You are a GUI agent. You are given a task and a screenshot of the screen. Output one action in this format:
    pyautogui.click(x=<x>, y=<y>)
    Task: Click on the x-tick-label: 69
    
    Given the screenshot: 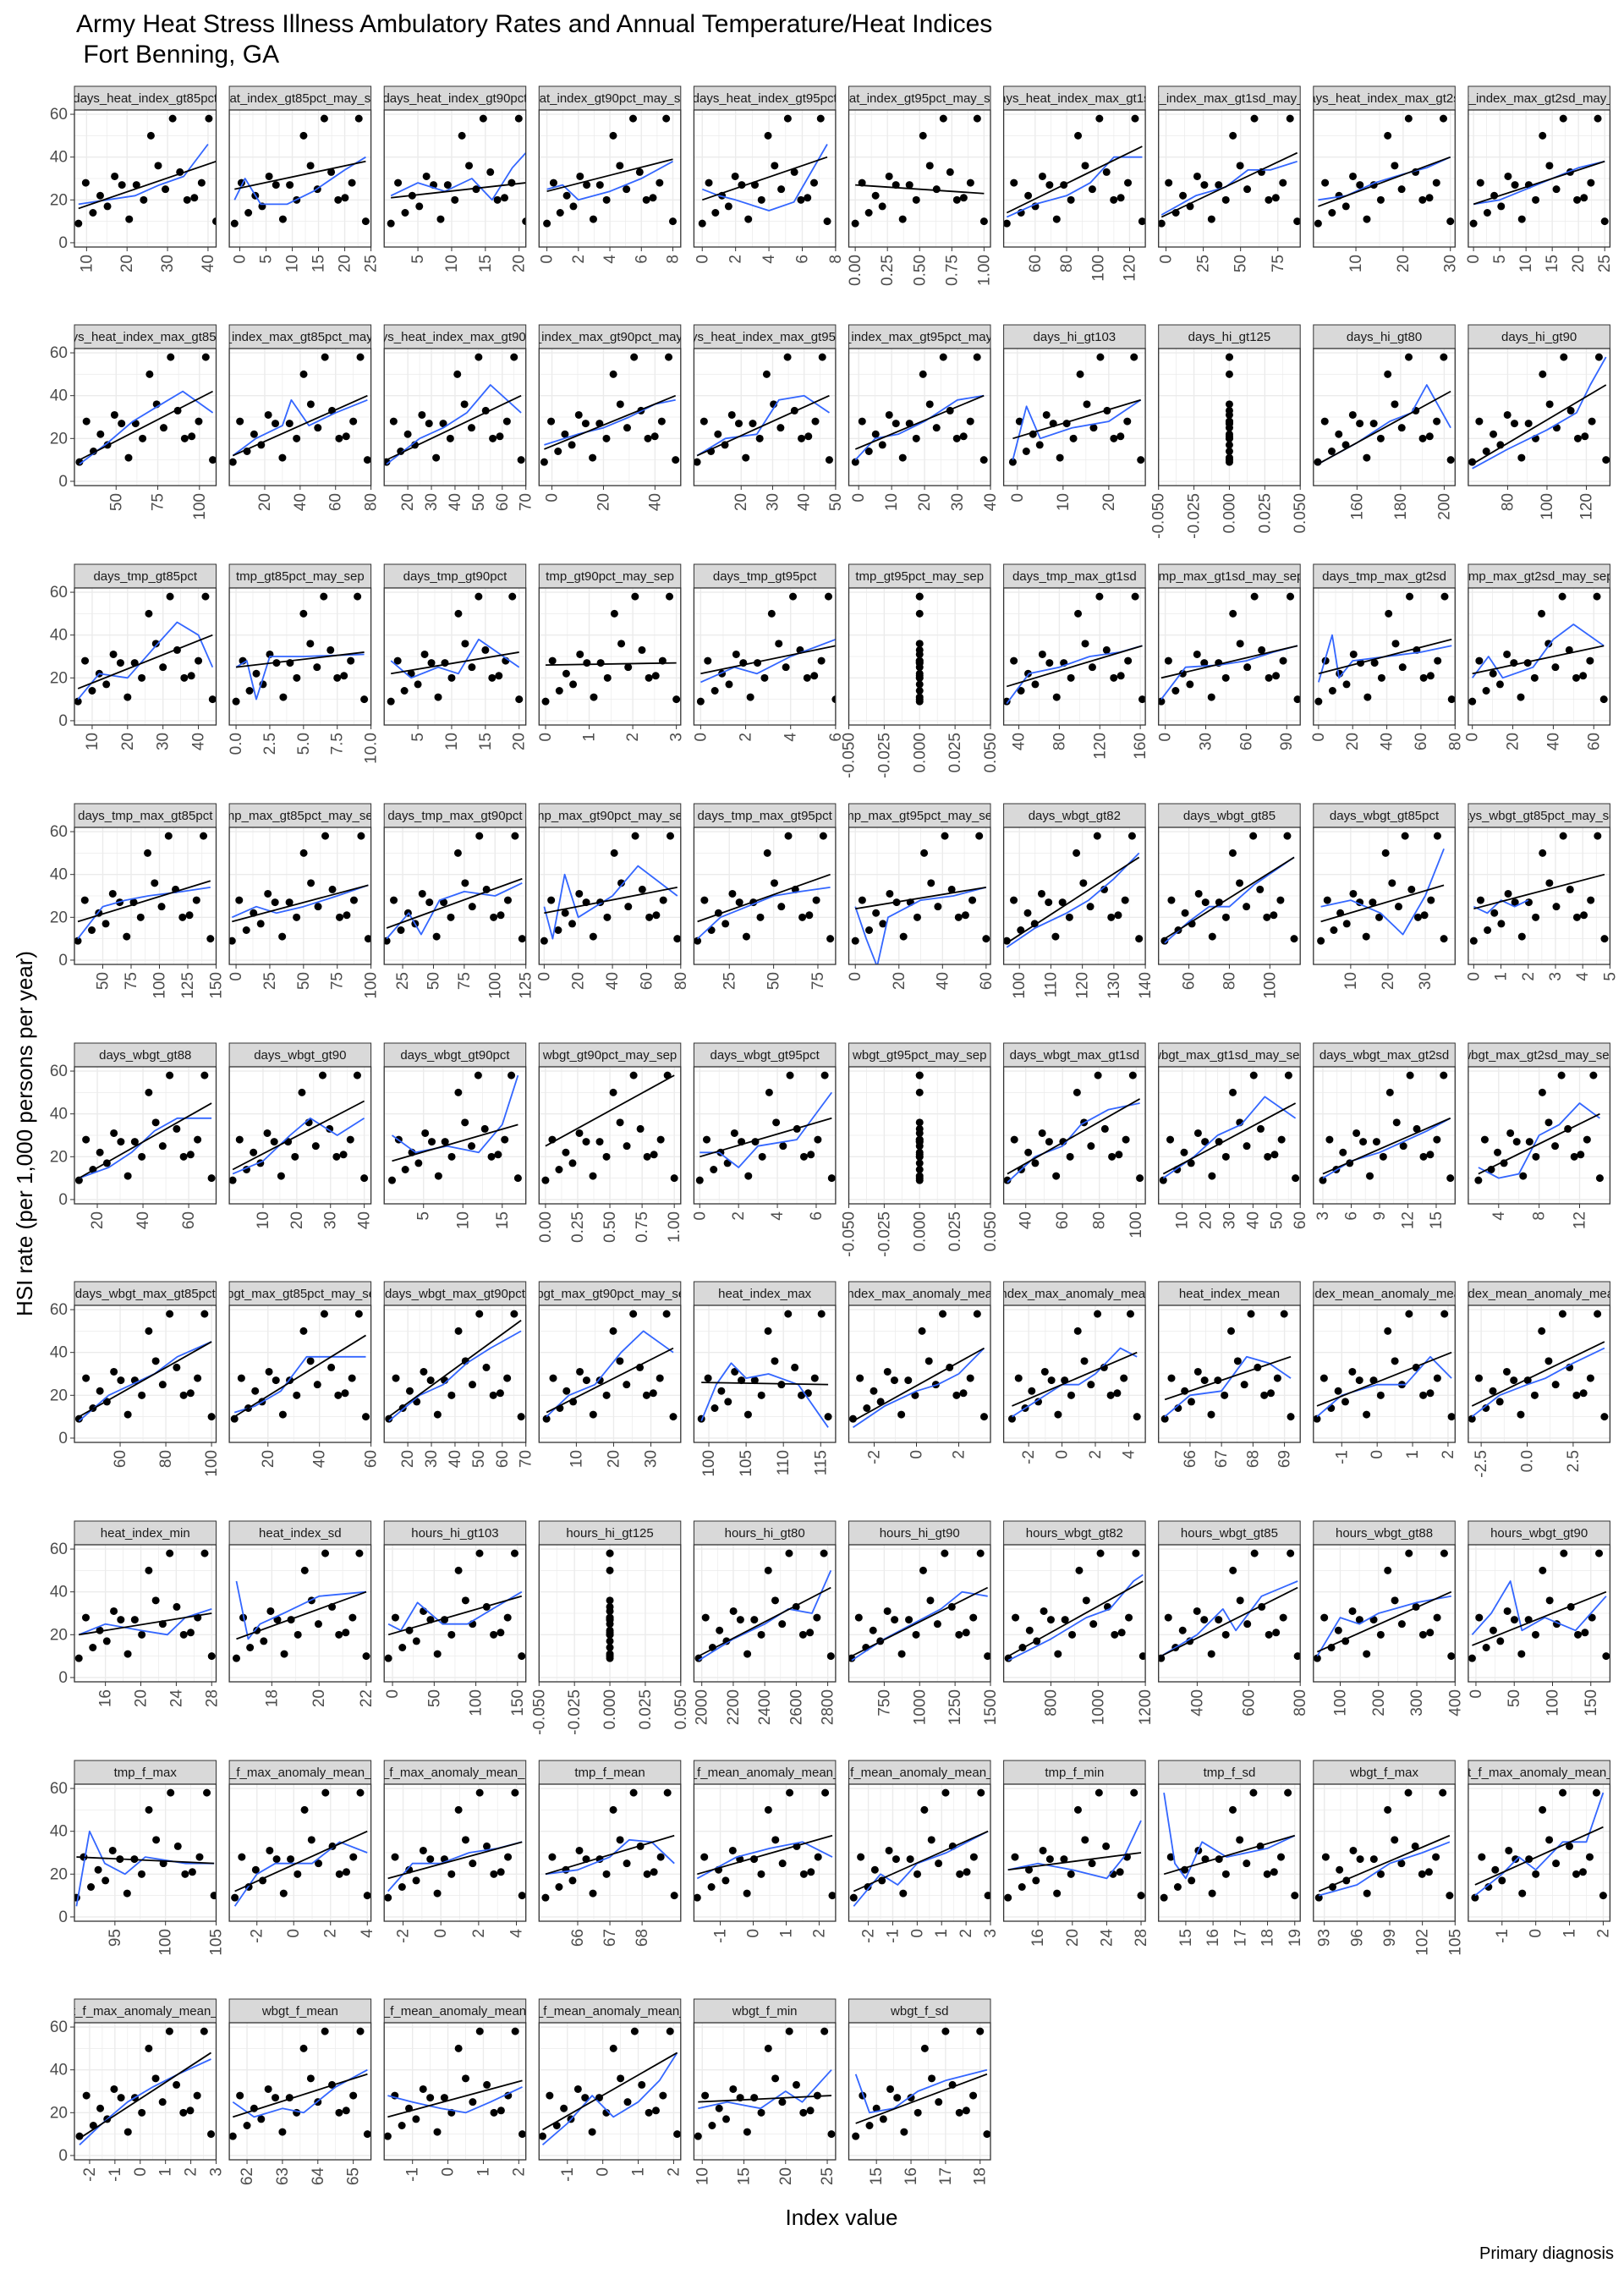 What is the action you would take?
    pyautogui.click(x=1285, y=1459)
    